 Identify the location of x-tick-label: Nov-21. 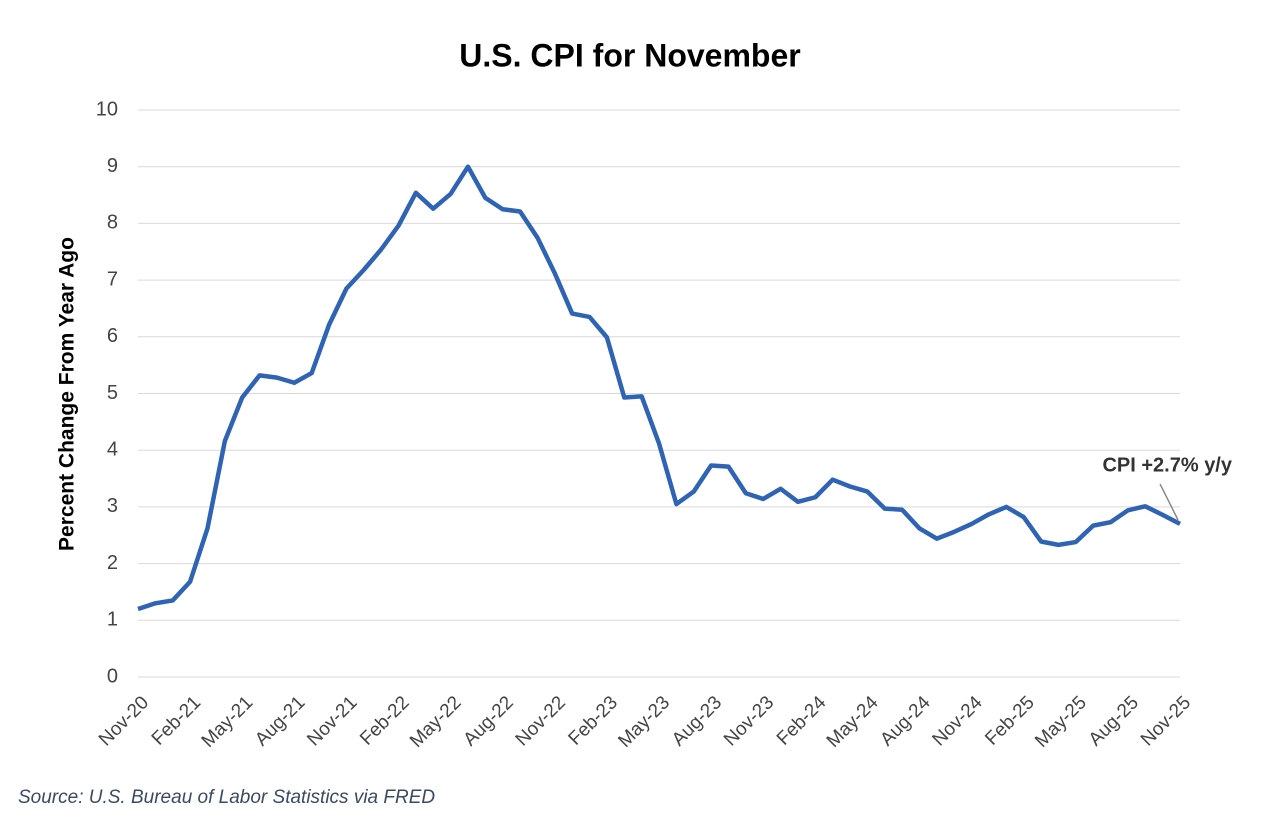
(332, 721).